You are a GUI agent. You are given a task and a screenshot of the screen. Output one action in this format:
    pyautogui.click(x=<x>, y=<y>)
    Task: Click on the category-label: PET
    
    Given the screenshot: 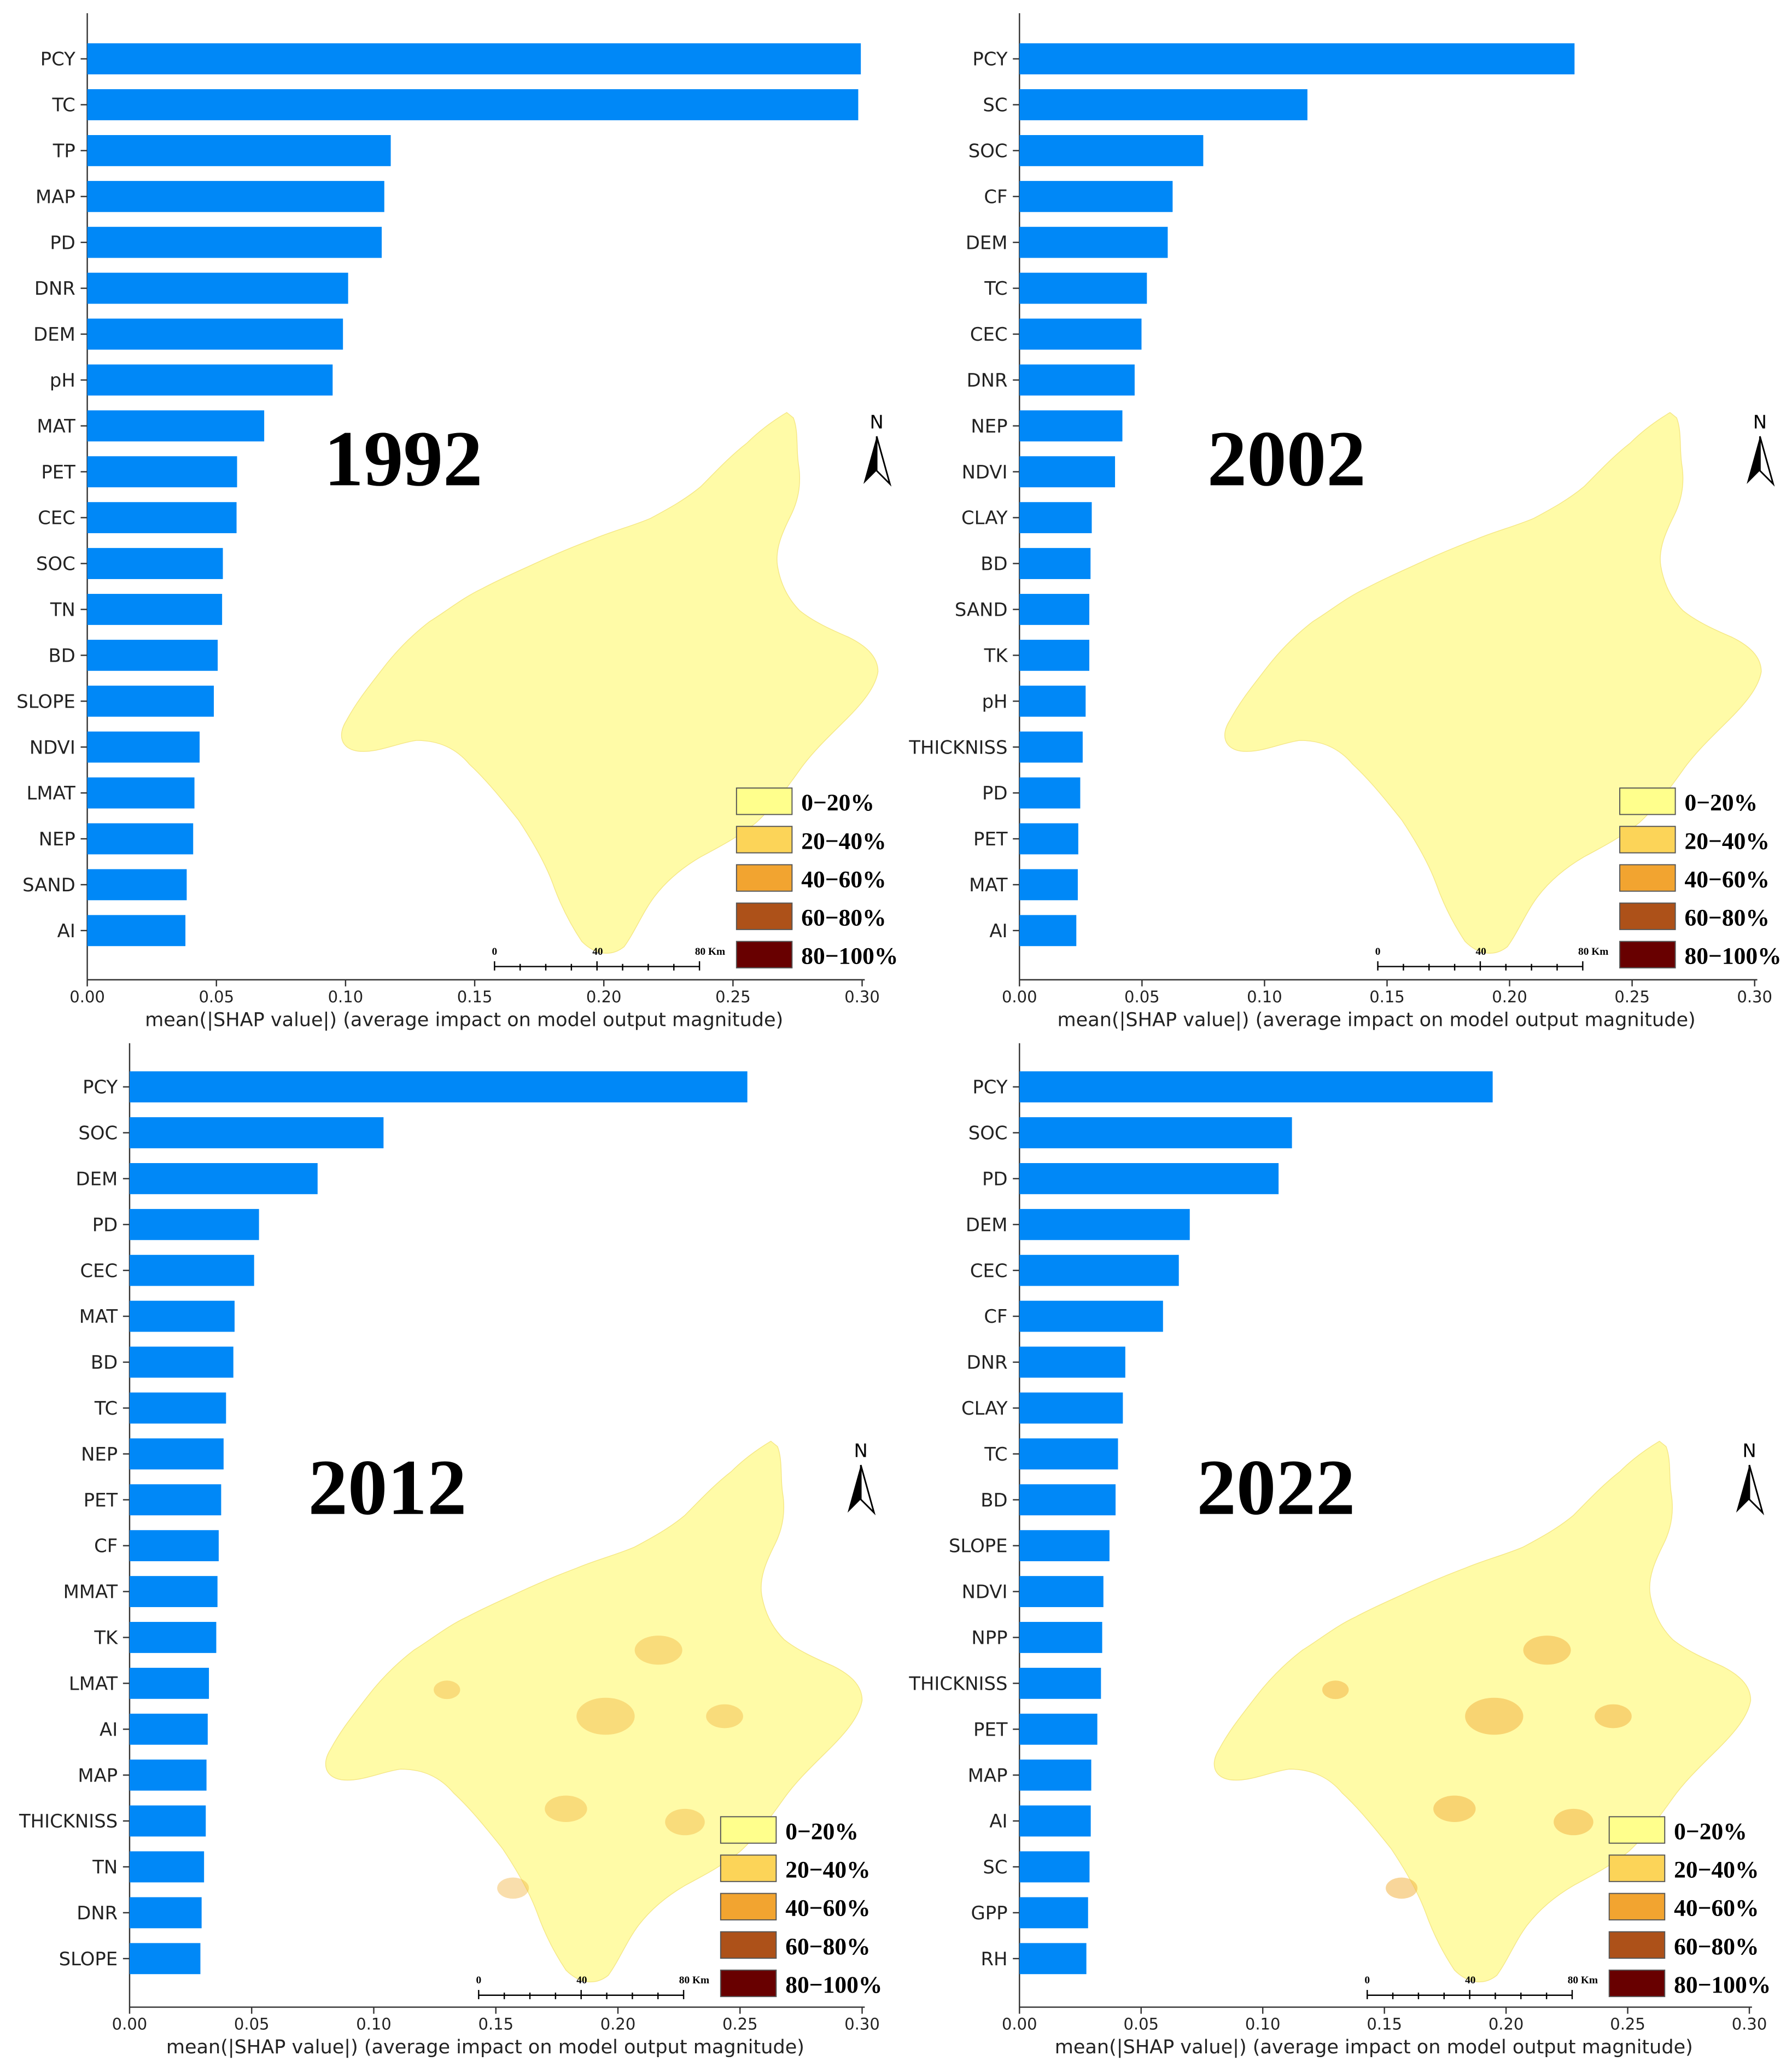 What is the action you would take?
    pyautogui.click(x=990, y=839)
    